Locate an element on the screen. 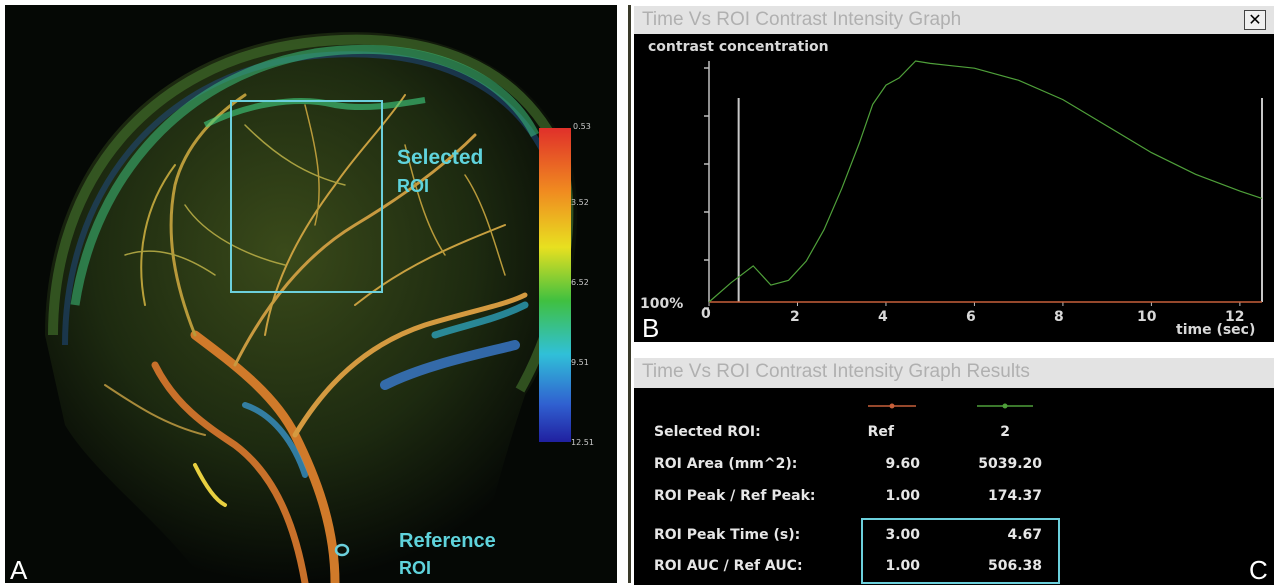 The width and height of the screenshot is (1277, 586). row-label: ROI Peak / Ref Peak: is located at coordinates (735, 496).